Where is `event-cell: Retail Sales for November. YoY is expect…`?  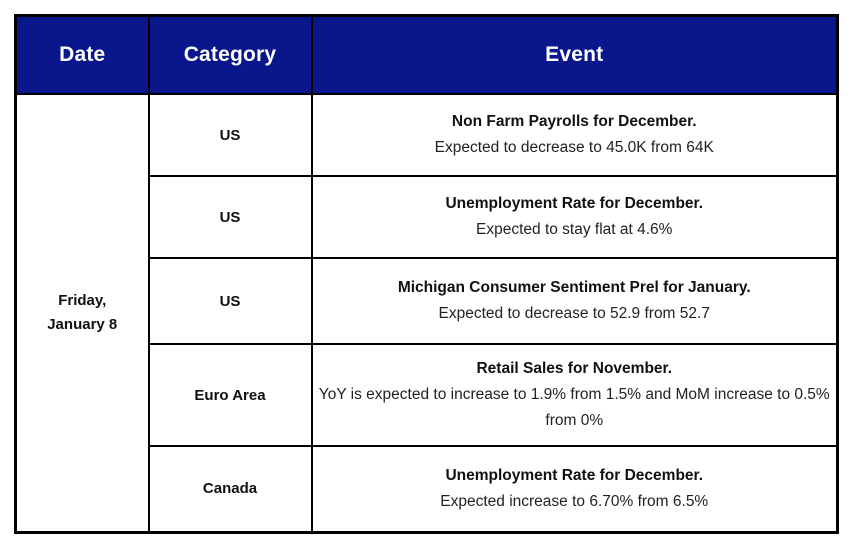 event-cell: Retail Sales for November. YoY is expect… is located at coordinates (574, 395).